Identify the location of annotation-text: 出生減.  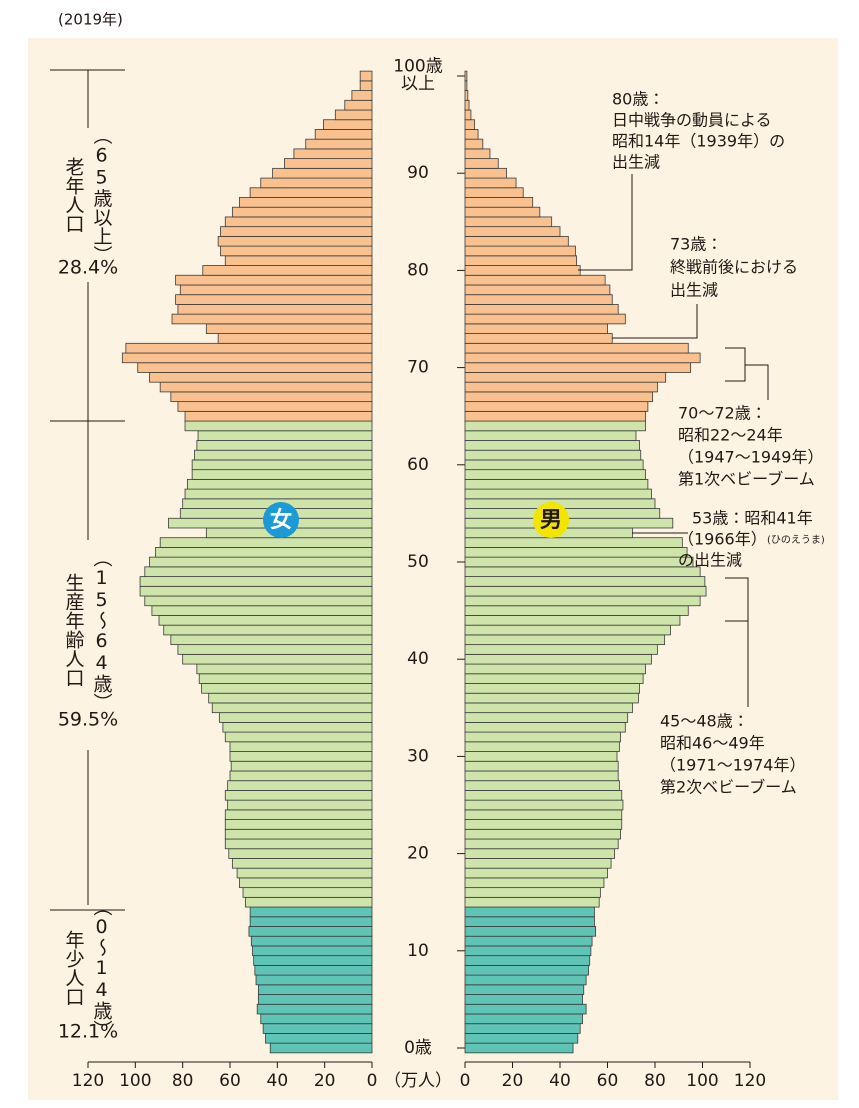
(636, 162).